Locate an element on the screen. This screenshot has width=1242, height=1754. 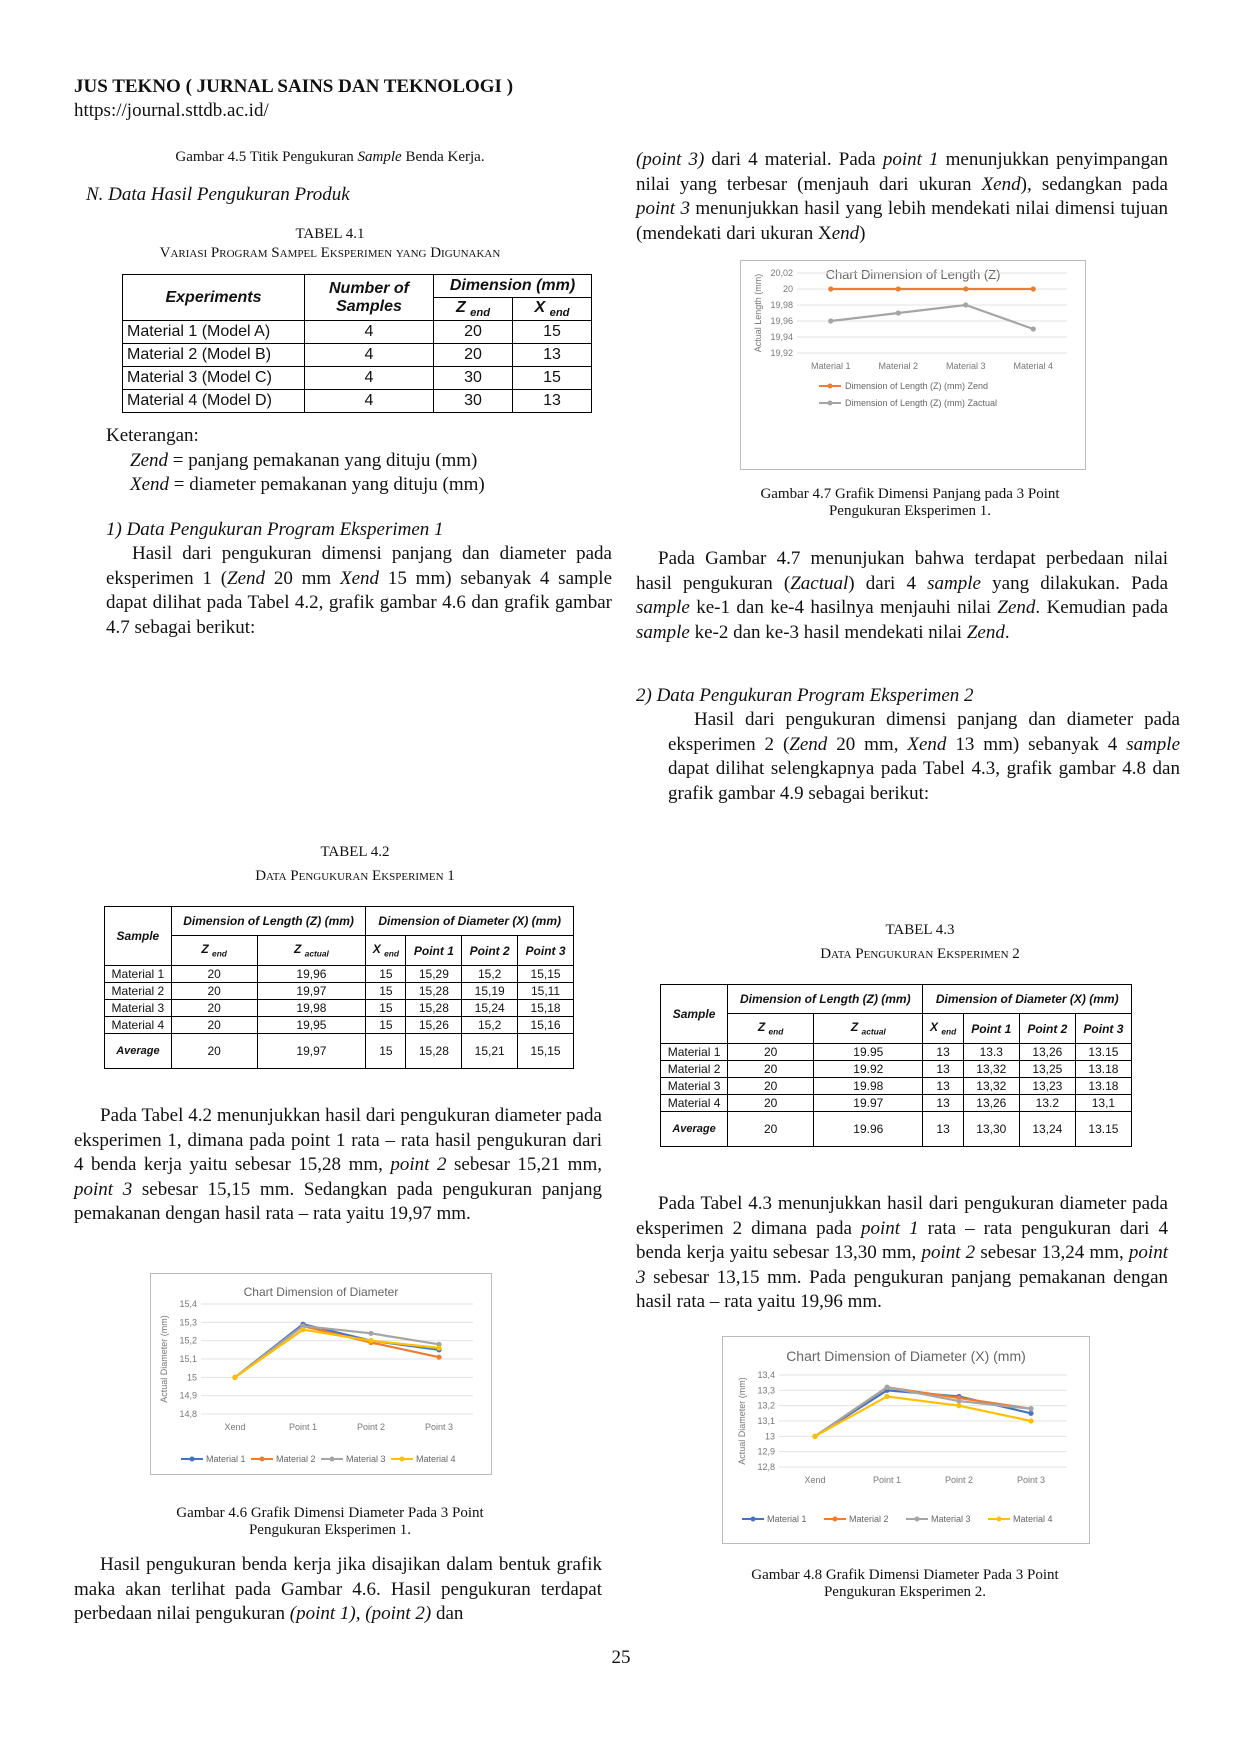
y-tick-label: 12,8 is located at coordinates (766, 1467).